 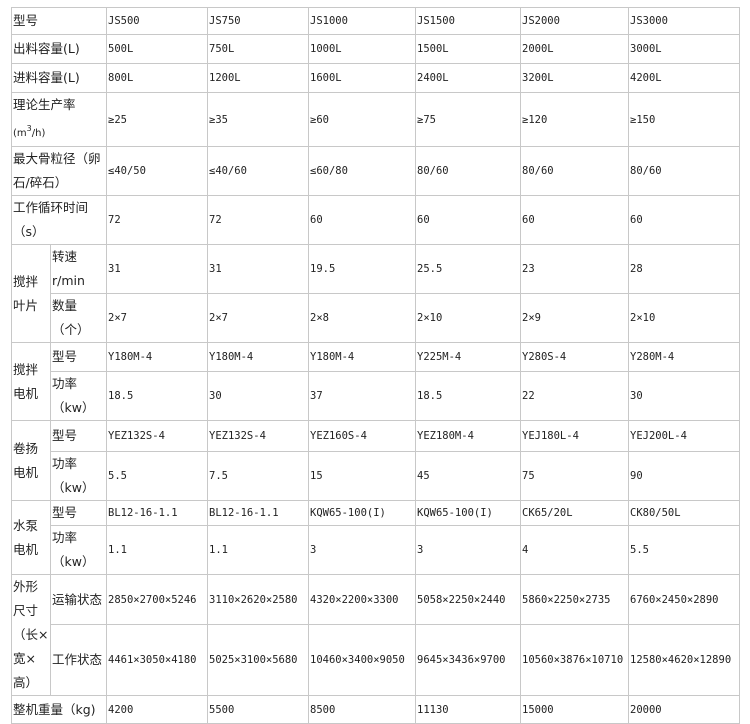 What do you see at coordinates (636, 269) in the screenshot?
I see `cell-speed-text: 28` at bounding box center [636, 269].